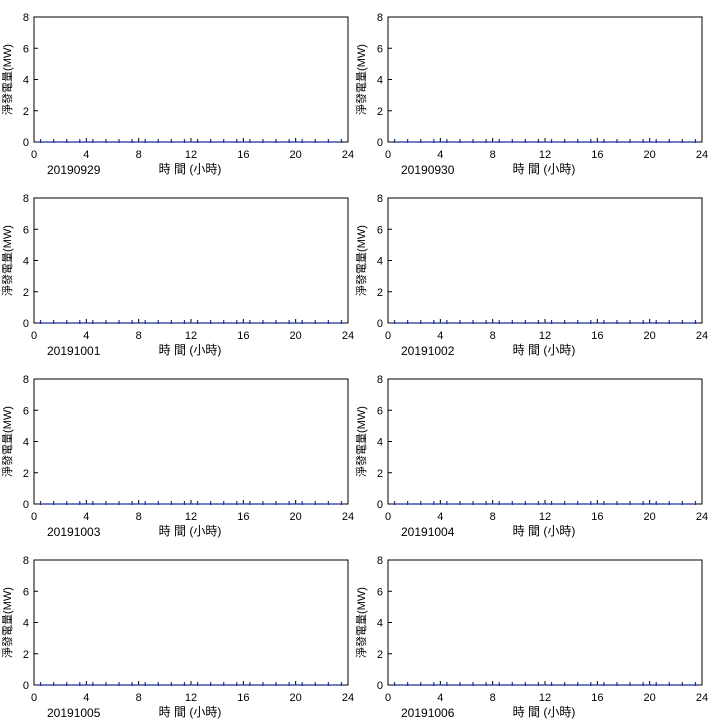  Describe the element at coordinates (74, 351) in the screenshot. I see `date-label: 20191001` at that location.